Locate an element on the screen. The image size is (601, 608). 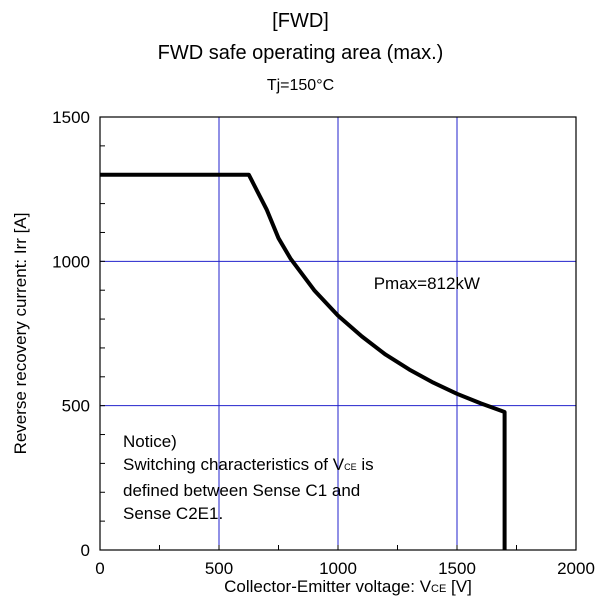
x-axis-label-main: Collector-Emitter voltage: V is located at coordinates (328, 586).